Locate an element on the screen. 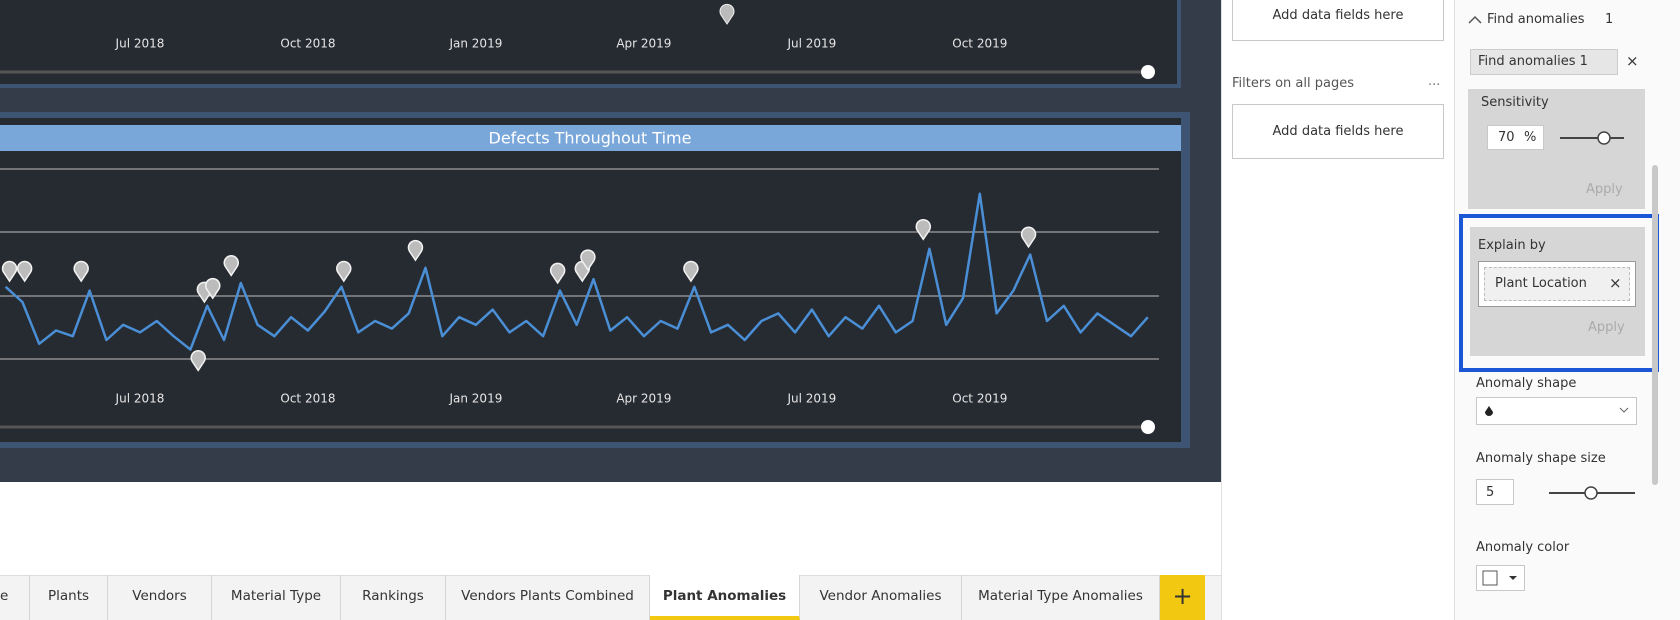 The height and width of the screenshot is (620, 1680). page-tab: Rankings is located at coordinates (393, 597).